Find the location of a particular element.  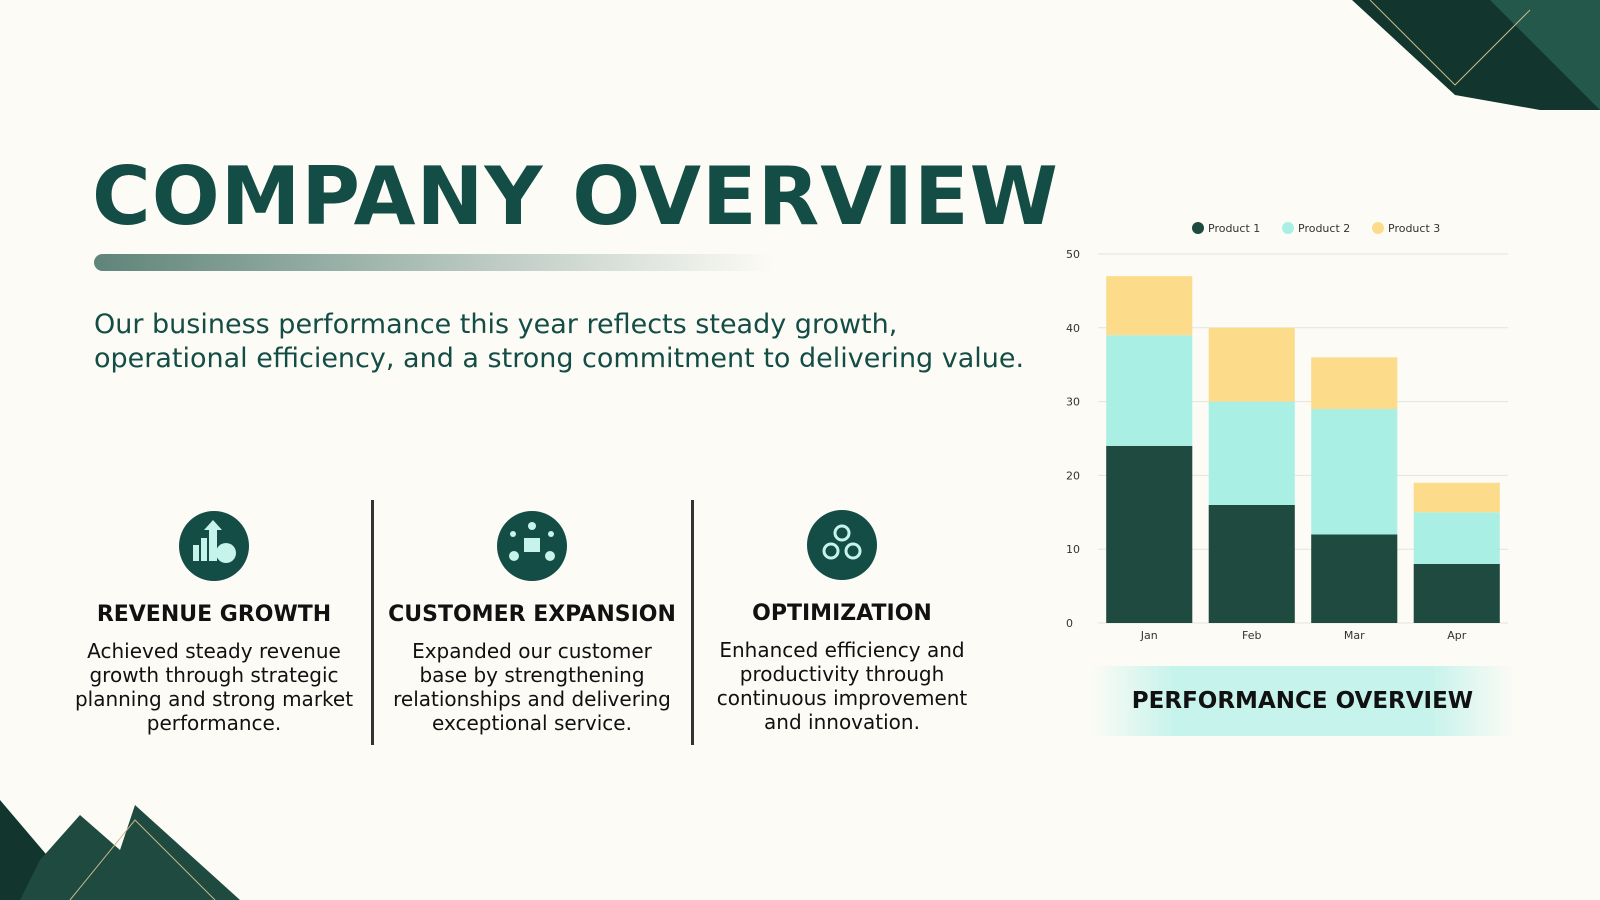

title-underline is located at coordinates (434, 262).